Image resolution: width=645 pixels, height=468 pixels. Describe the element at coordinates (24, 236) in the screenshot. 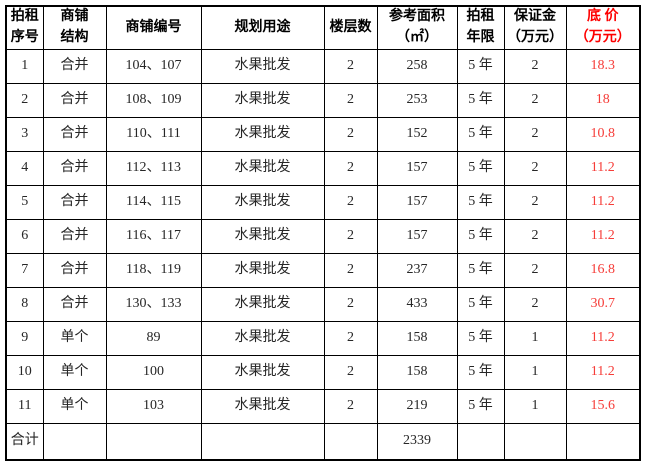

I see `table-cell: 6` at that location.